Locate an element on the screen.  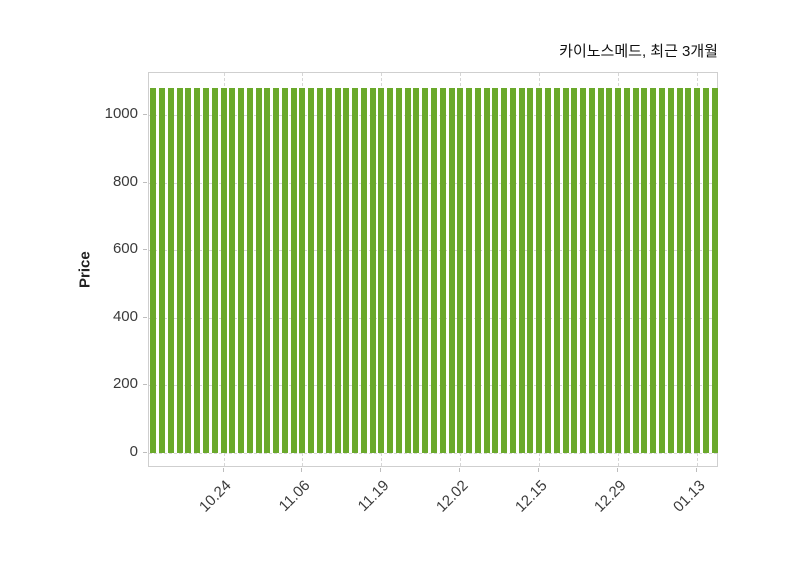
y-tick-label: 600 is located at coordinates (125, 249).